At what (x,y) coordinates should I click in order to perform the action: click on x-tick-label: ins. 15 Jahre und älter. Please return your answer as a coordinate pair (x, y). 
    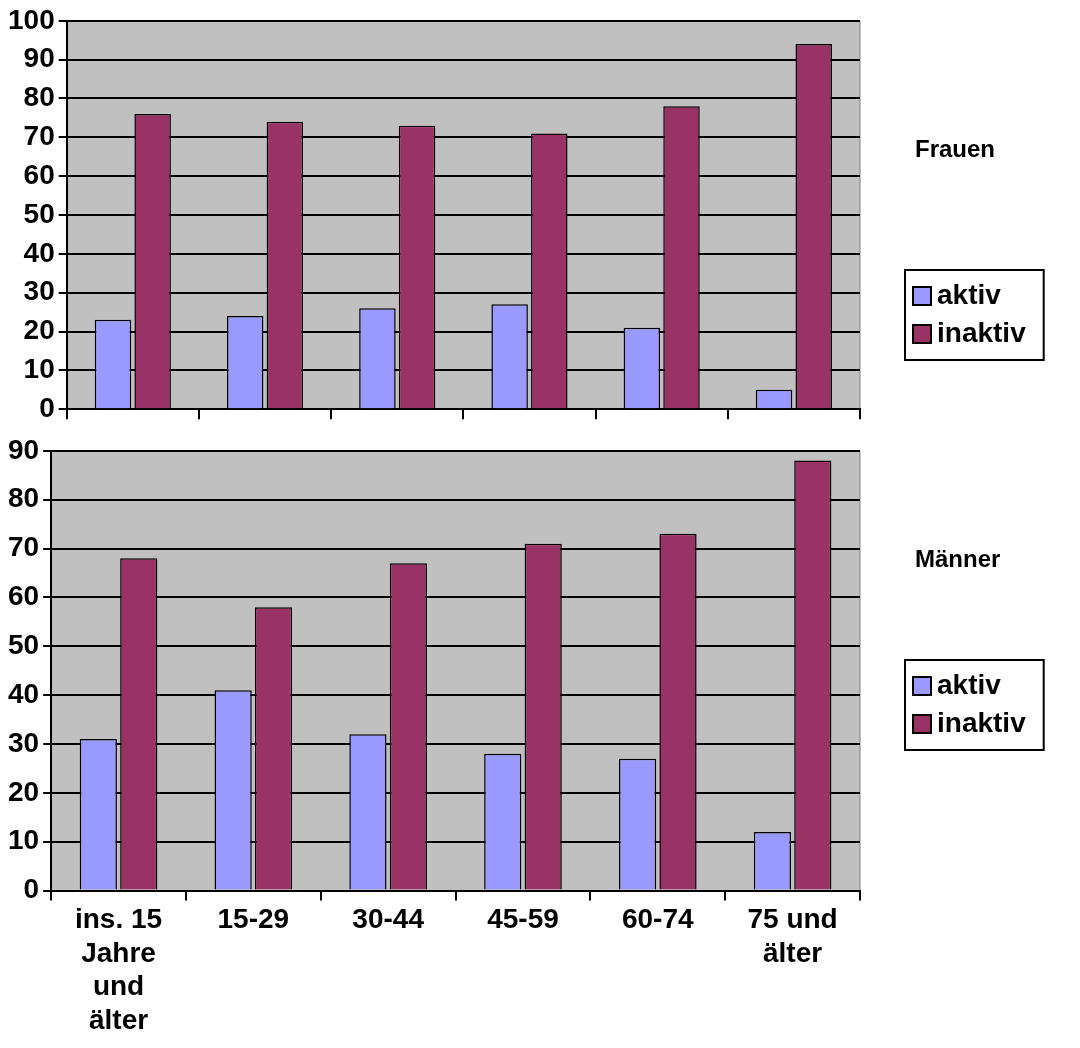
    Looking at the image, I should click on (118, 969).